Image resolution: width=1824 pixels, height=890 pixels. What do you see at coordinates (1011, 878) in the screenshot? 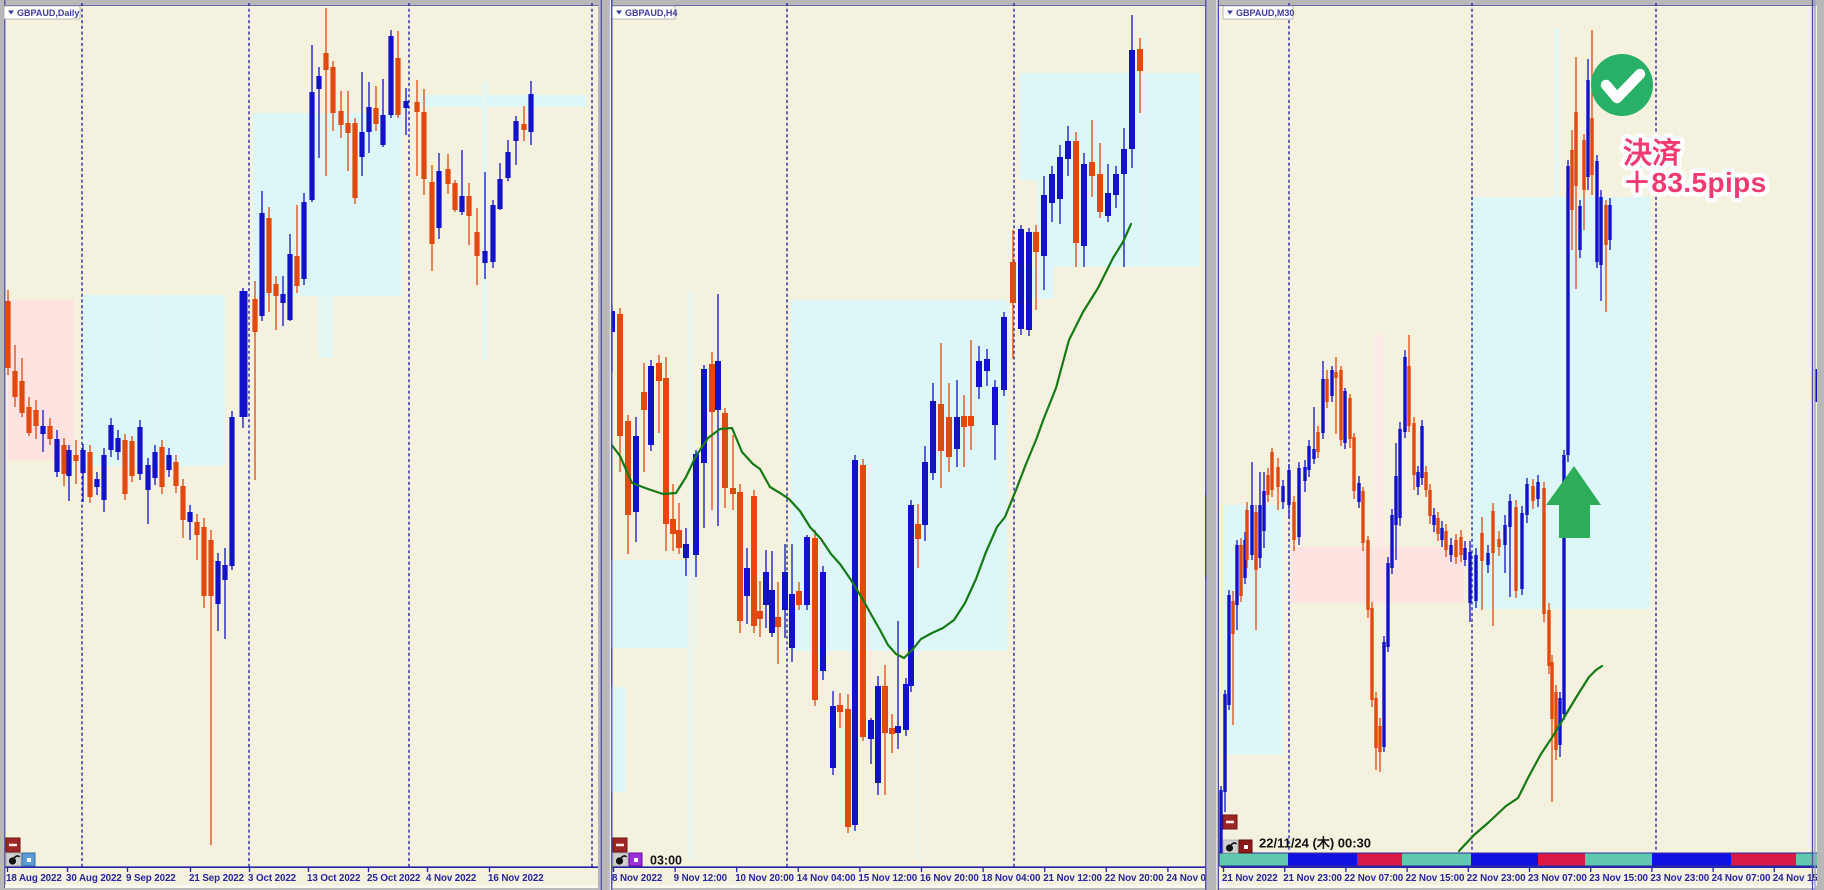
I see `svg-text: 18 Nov 04:00` at bounding box center [1011, 878].